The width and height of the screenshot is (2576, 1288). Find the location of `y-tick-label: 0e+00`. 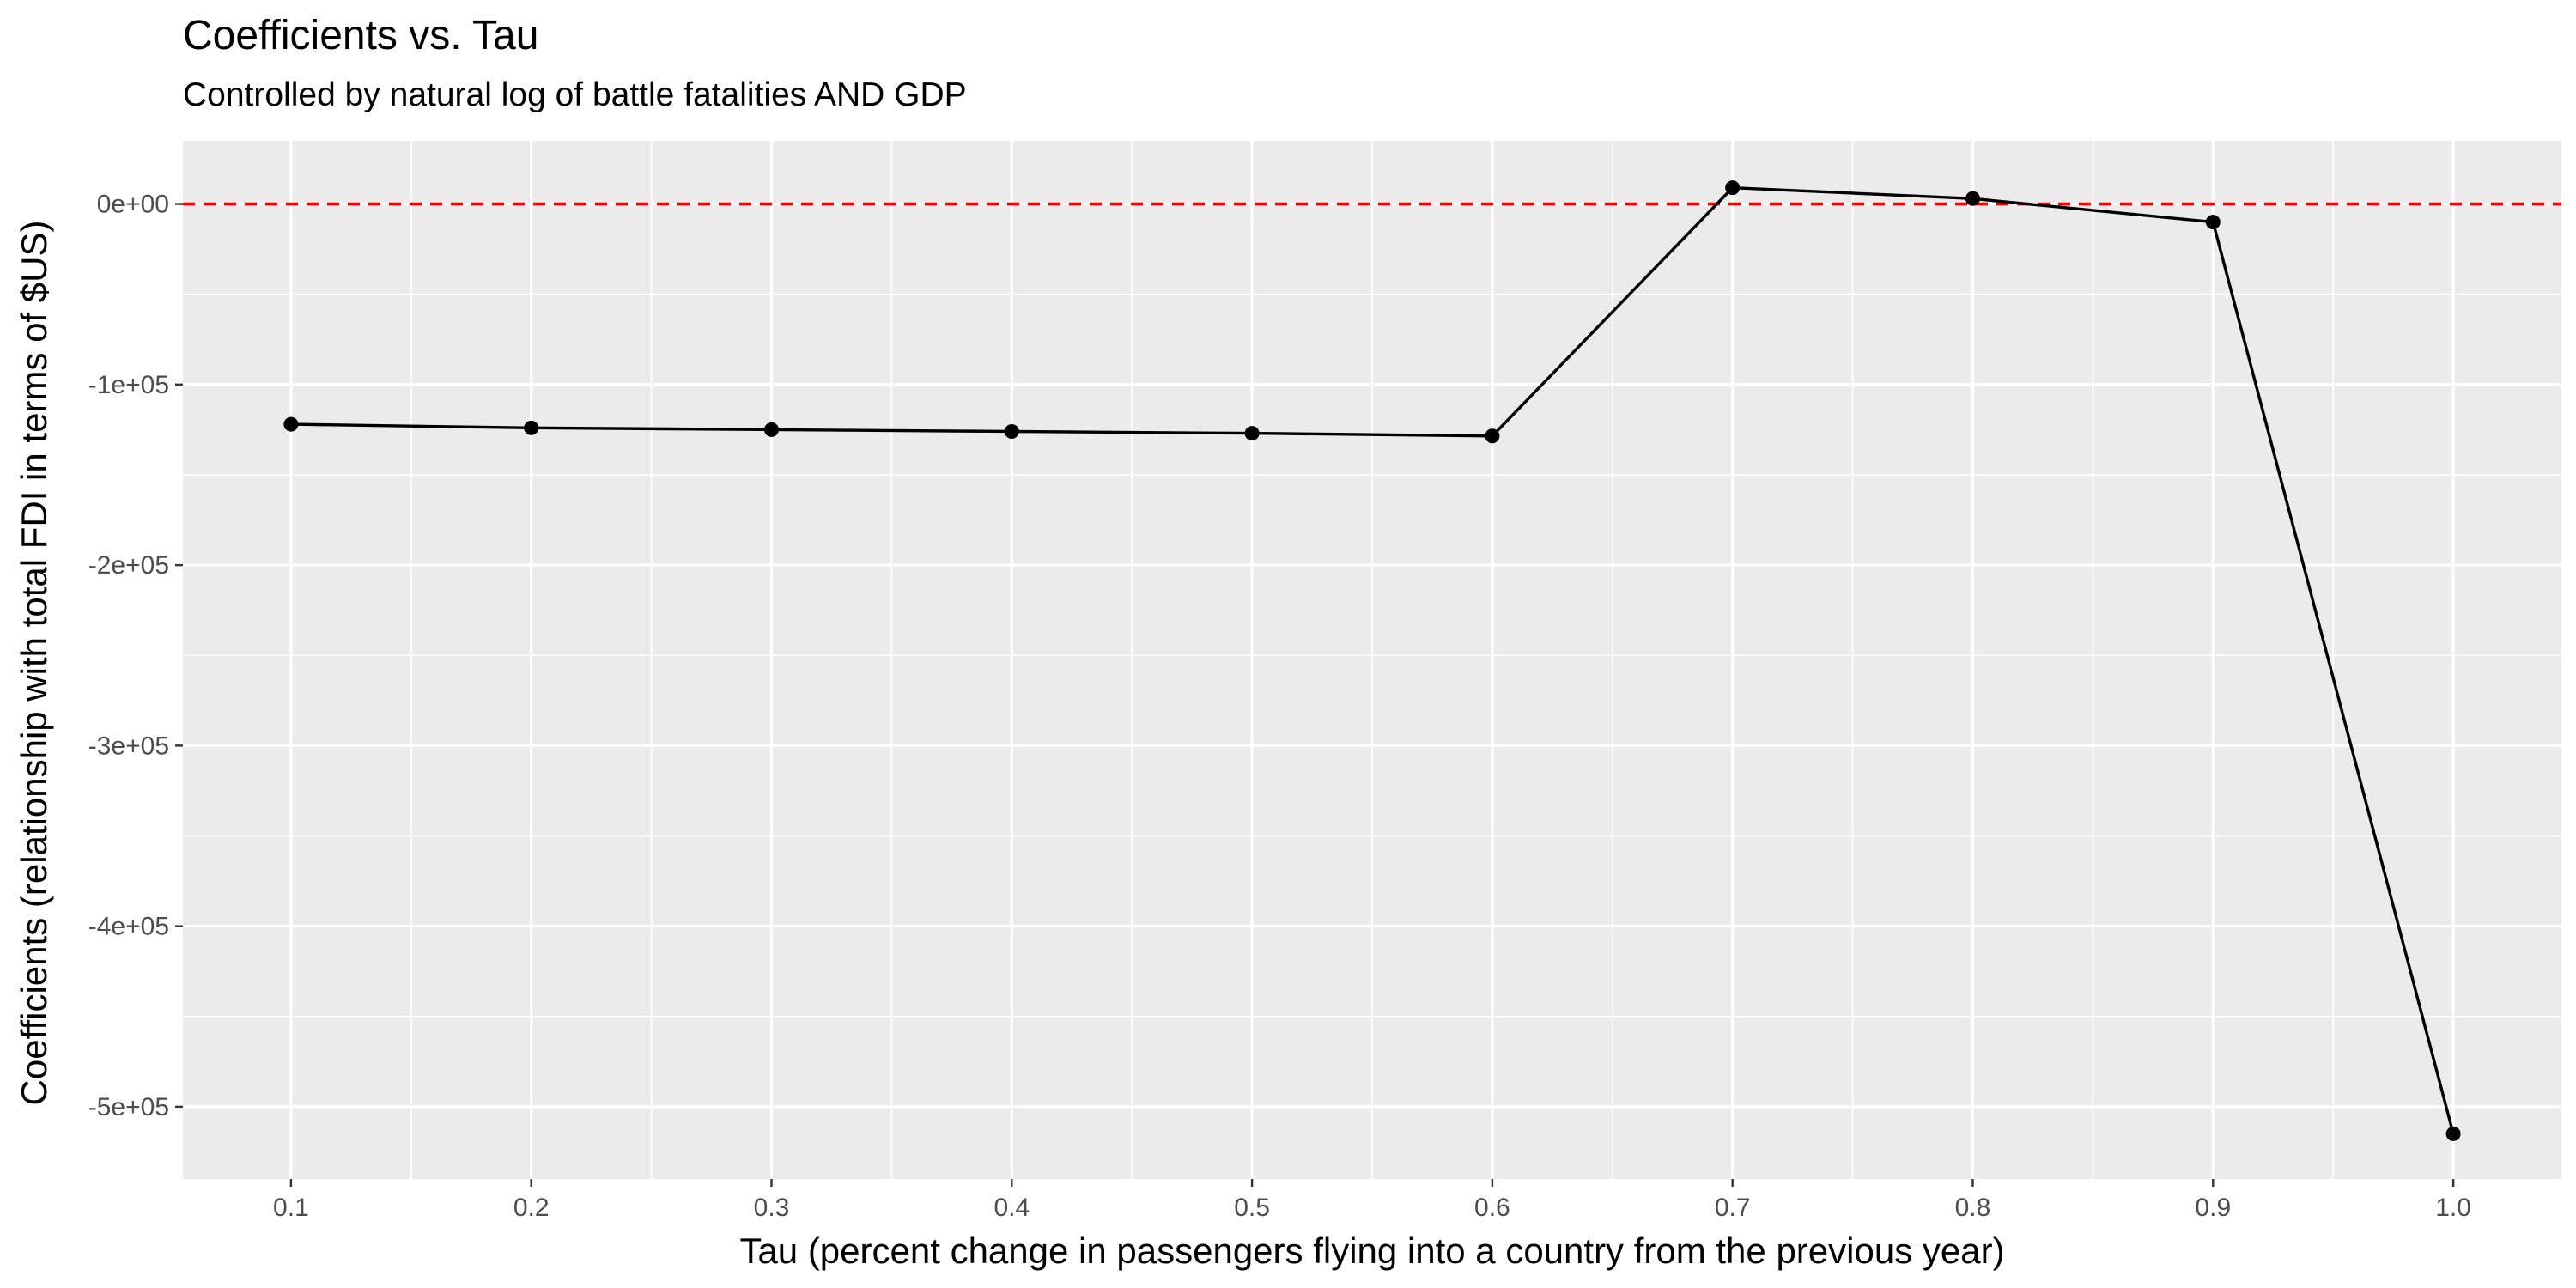

y-tick-label: 0e+00 is located at coordinates (133, 205).